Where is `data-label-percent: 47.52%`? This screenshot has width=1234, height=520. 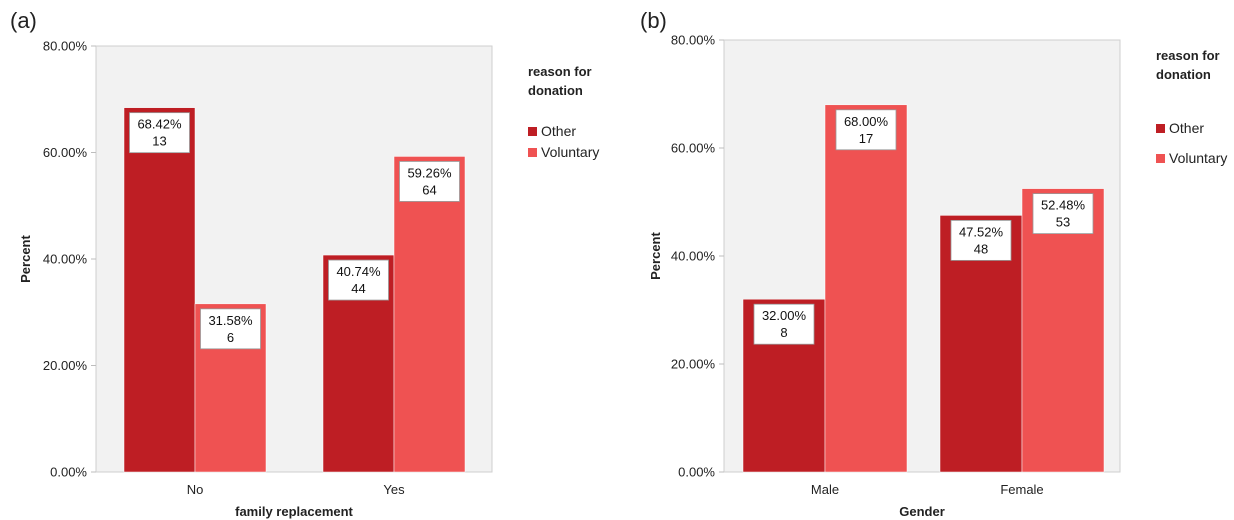 data-label-percent: 47.52% is located at coordinates (981, 231).